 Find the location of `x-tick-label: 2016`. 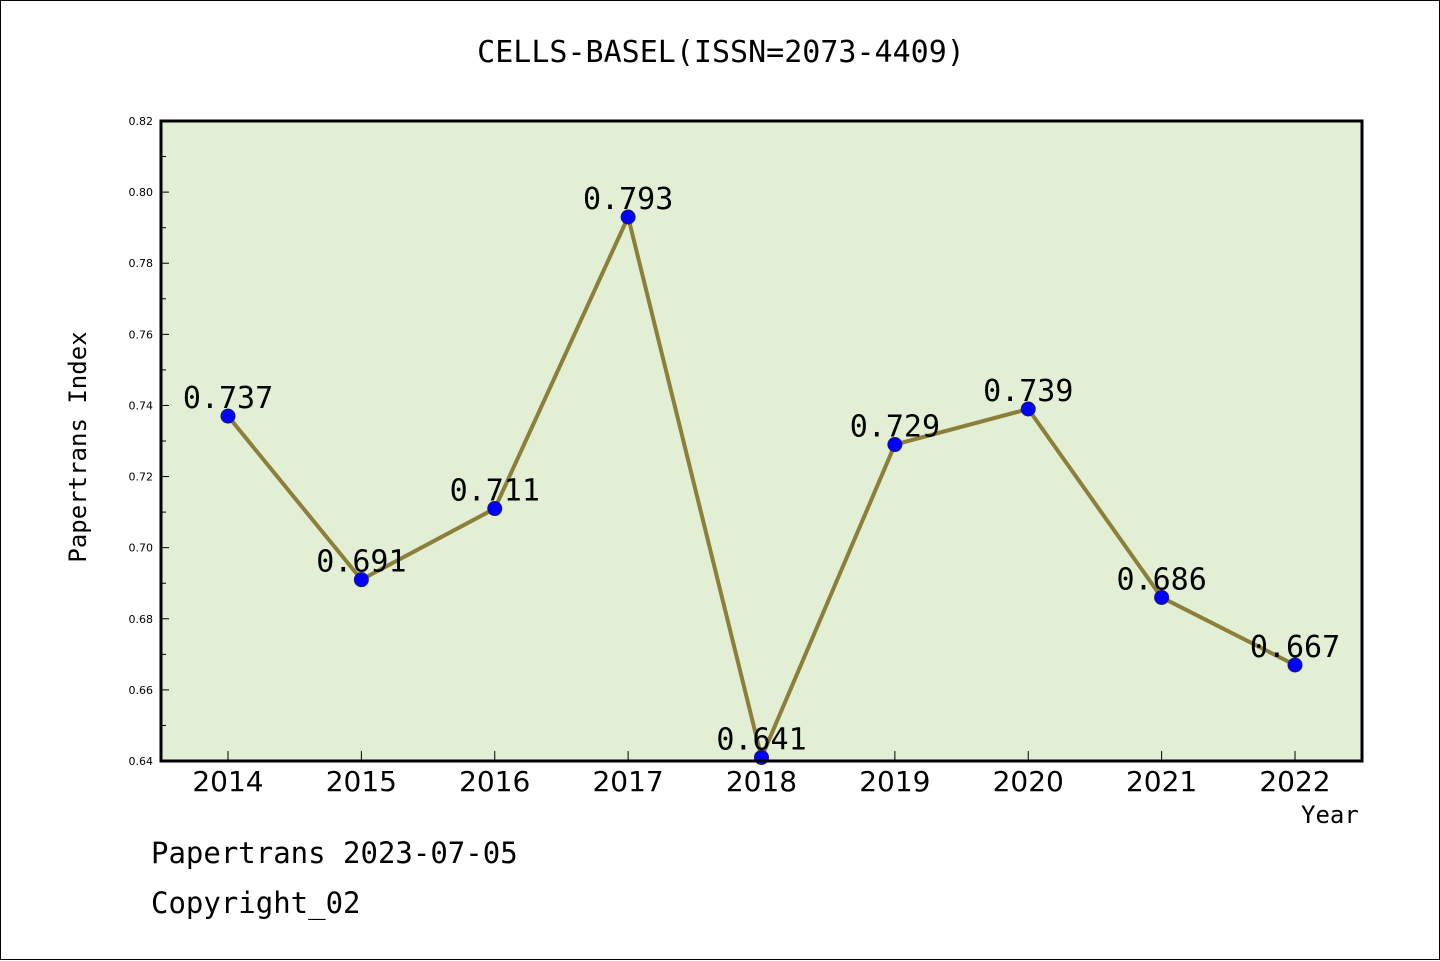

x-tick-label: 2016 is located at coordinates (494, 781).